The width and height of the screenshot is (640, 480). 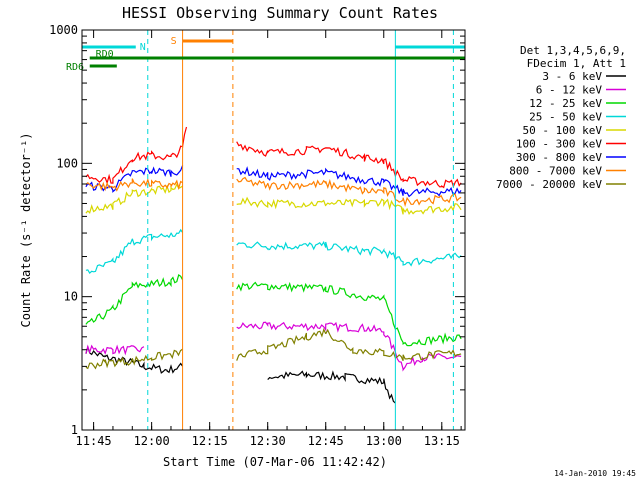 I want to click on x-tick-label-0: 11:45, so click(x=94, y=441).